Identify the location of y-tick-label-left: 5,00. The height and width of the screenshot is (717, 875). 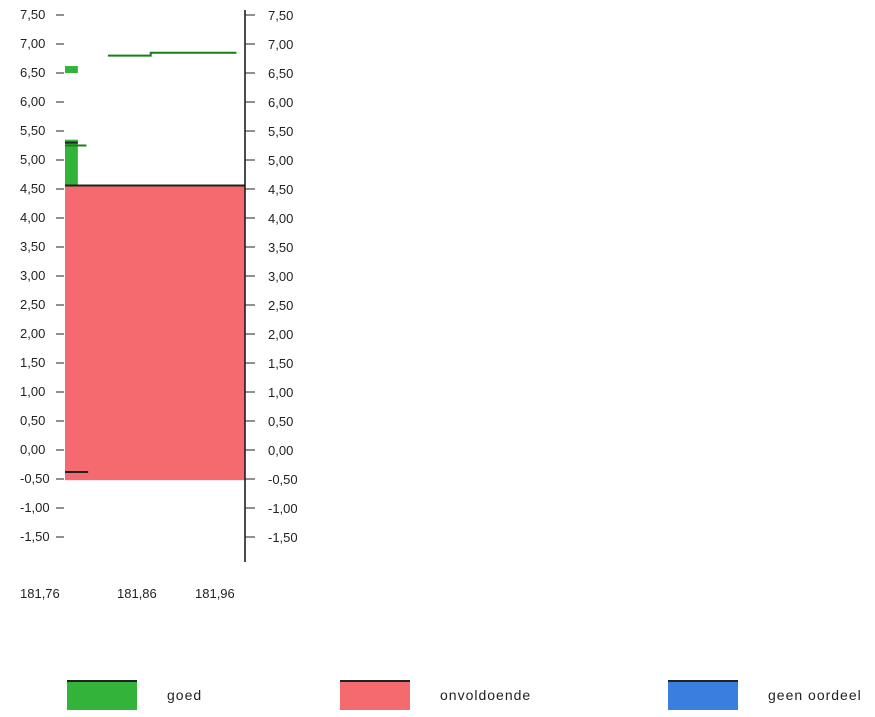
(32, 159).